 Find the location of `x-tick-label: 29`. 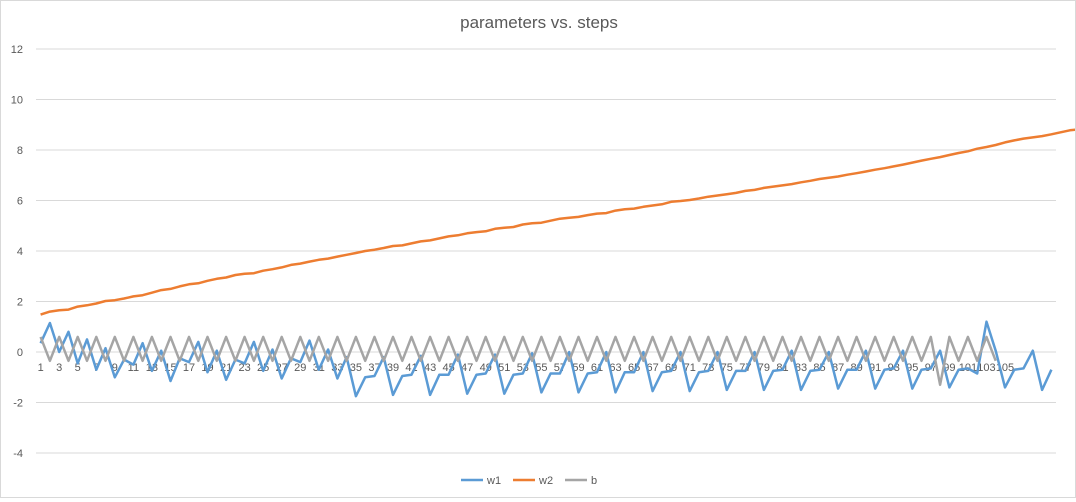

x-tick-label: 29 is located at coordinates (300, 368).